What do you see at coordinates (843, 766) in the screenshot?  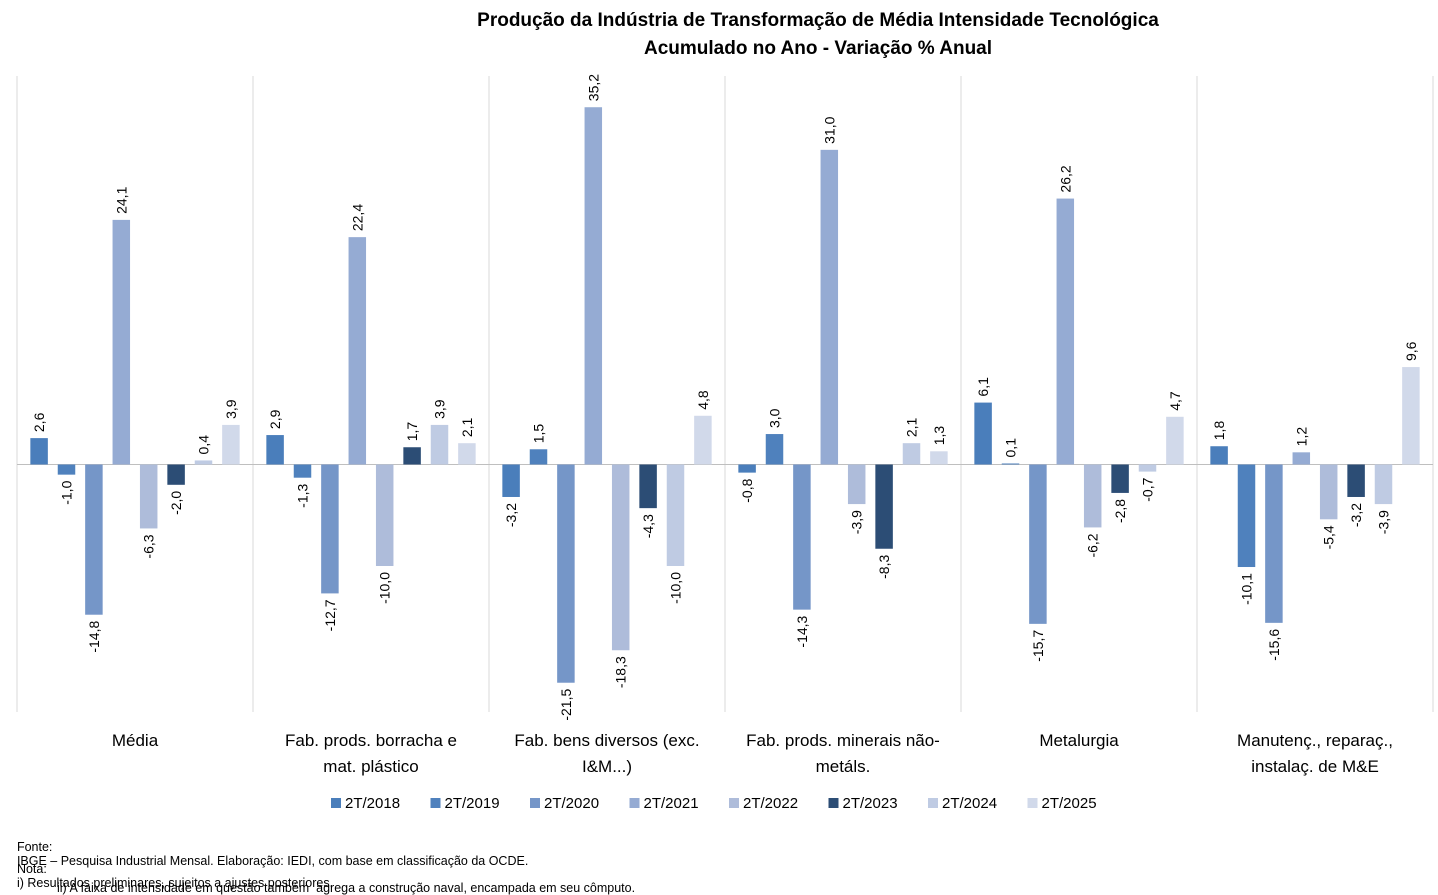 I see `category-label: metáls.` at bounding box center [843, 766].